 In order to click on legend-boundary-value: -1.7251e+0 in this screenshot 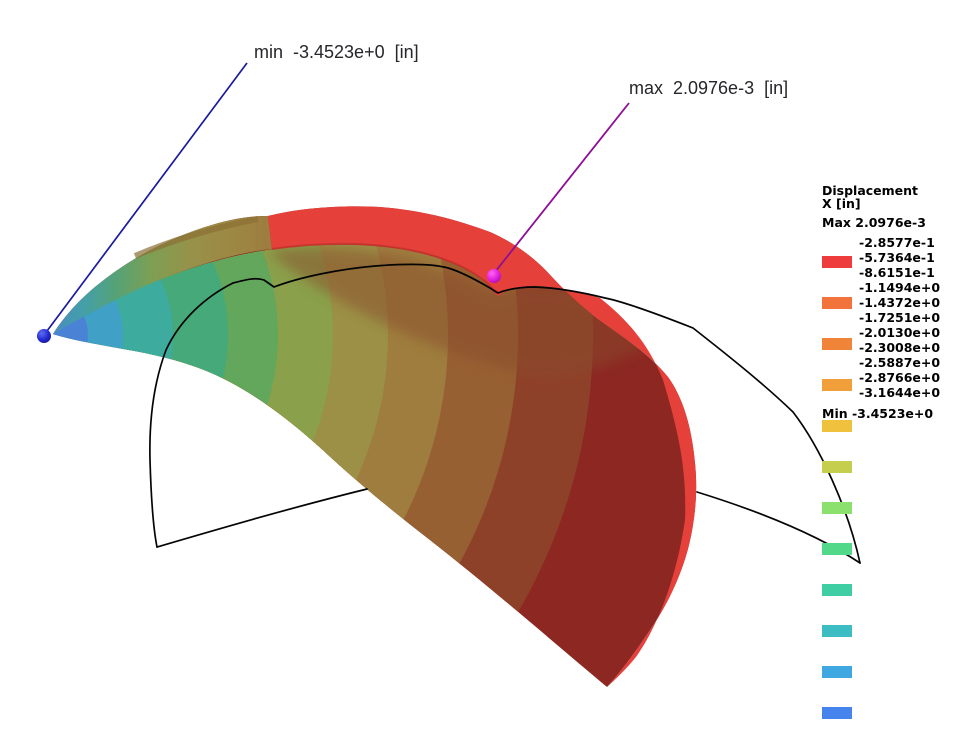, I will do `click(900, 317)`.